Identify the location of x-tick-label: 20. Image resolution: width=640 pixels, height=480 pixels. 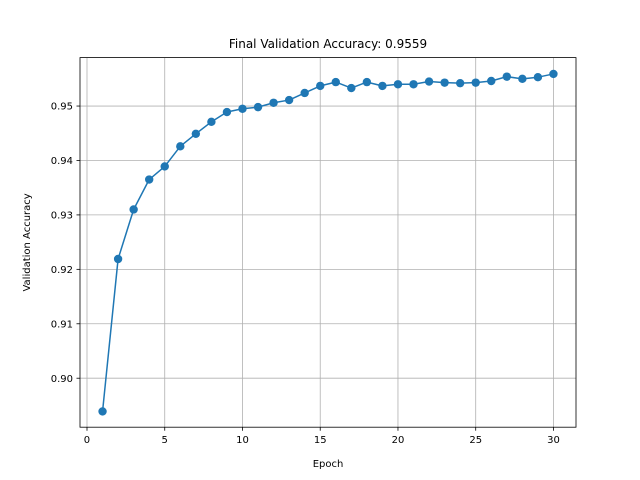
(398, 440).